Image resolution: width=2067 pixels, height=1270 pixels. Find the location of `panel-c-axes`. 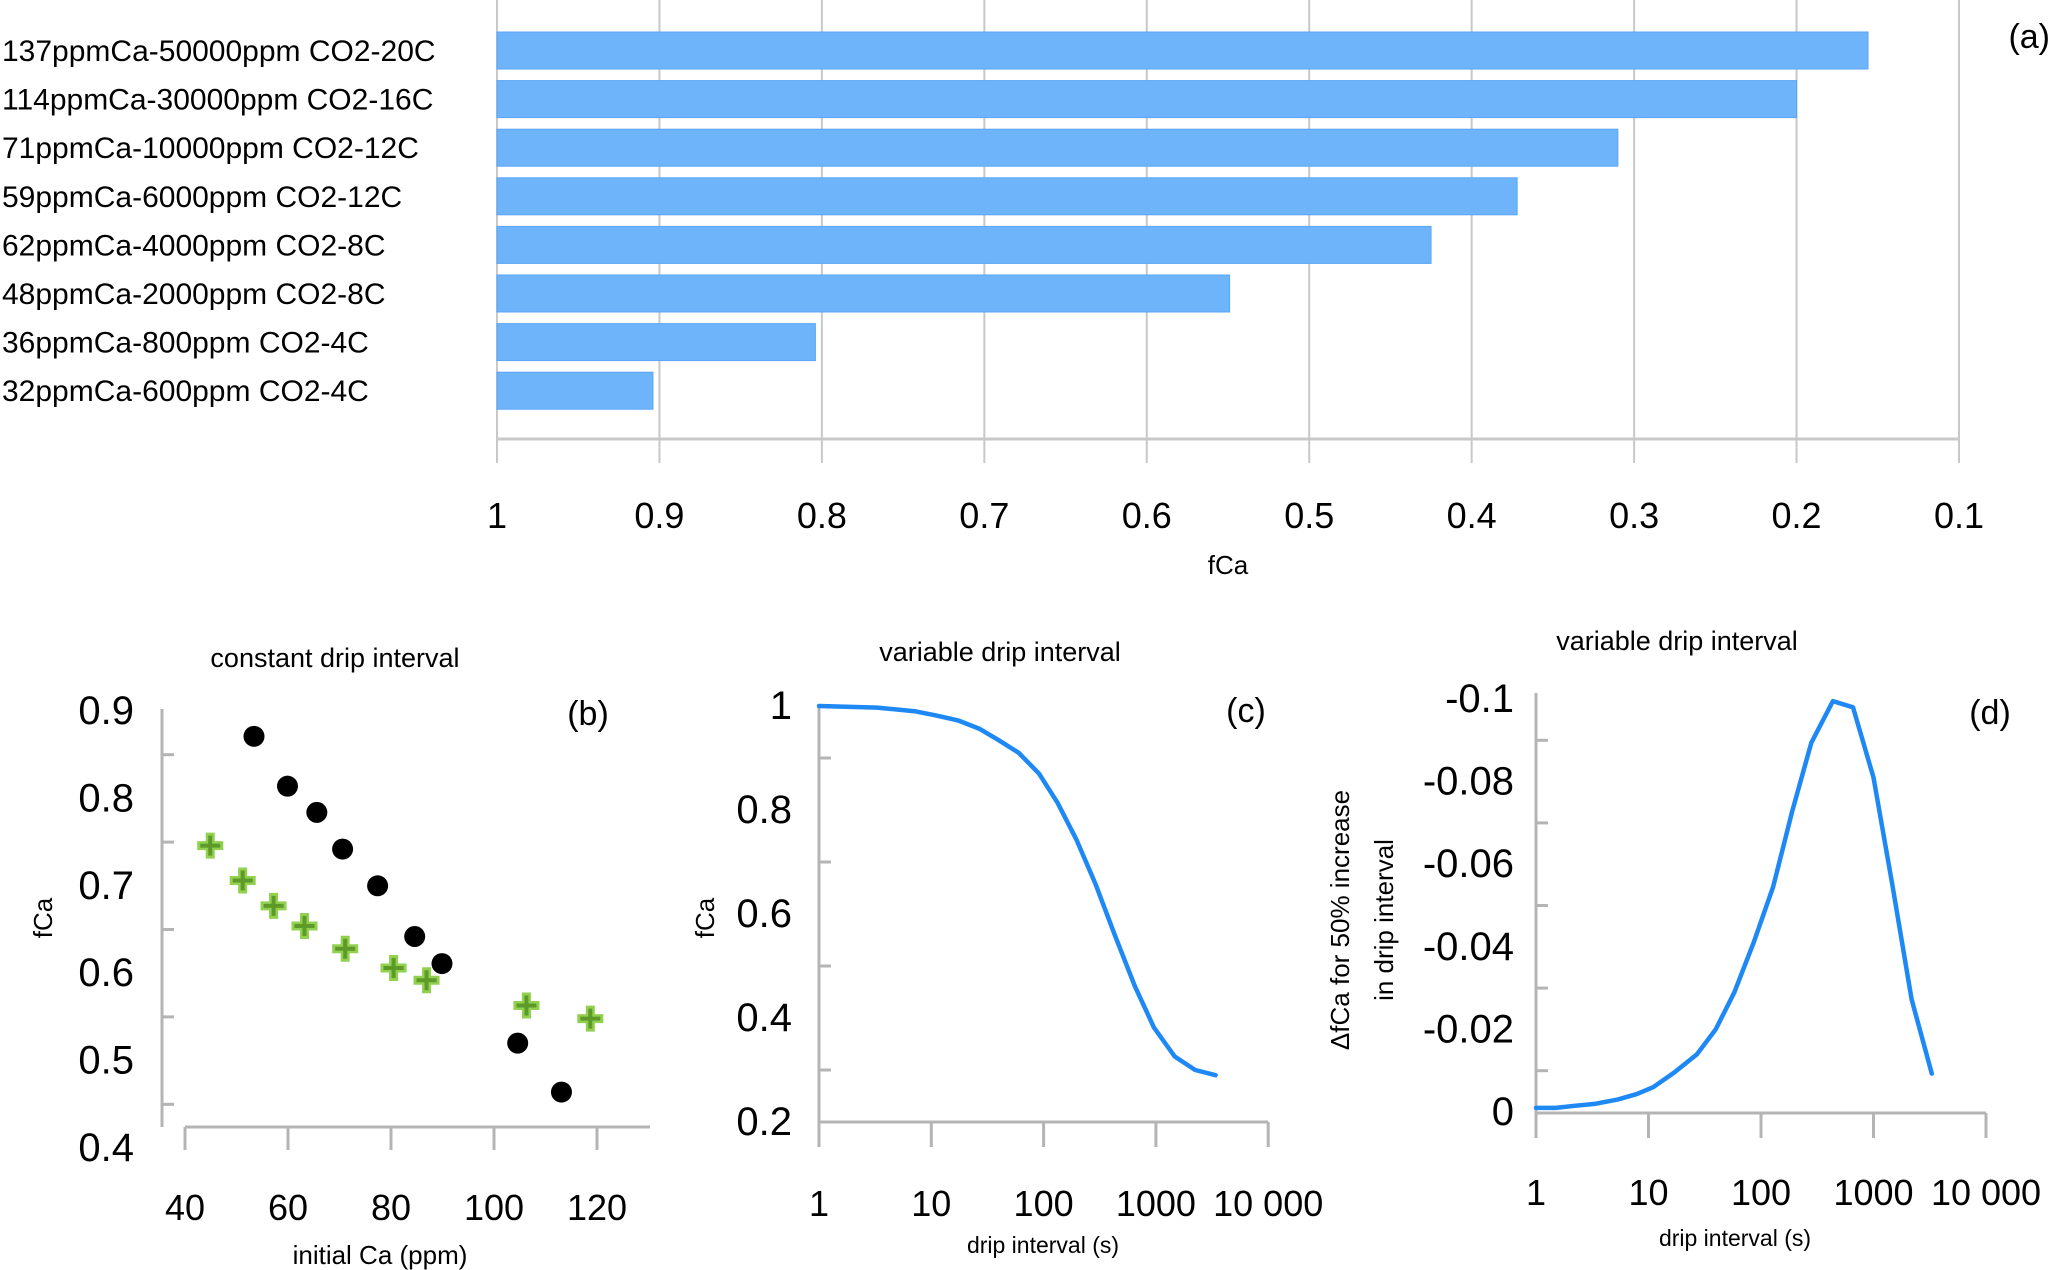

panel-c-axes is located at coordinates (1043, 926).